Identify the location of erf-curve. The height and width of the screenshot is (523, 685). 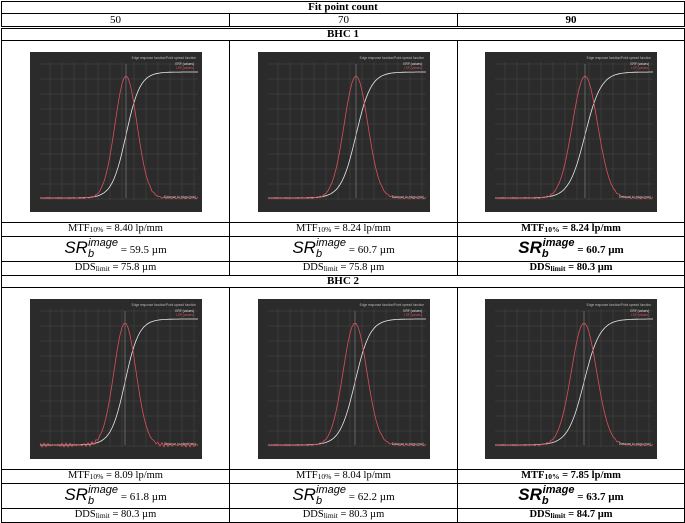
(118, 381).